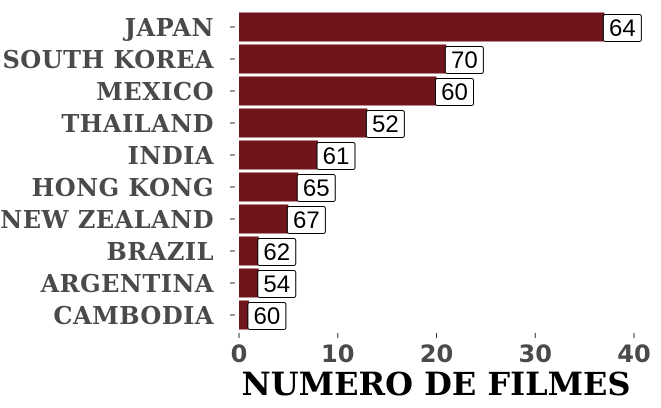 Image resolution: width=661 pixels, height=408 pixels. I want to click on data-label-text: 67, so click(306, 220).